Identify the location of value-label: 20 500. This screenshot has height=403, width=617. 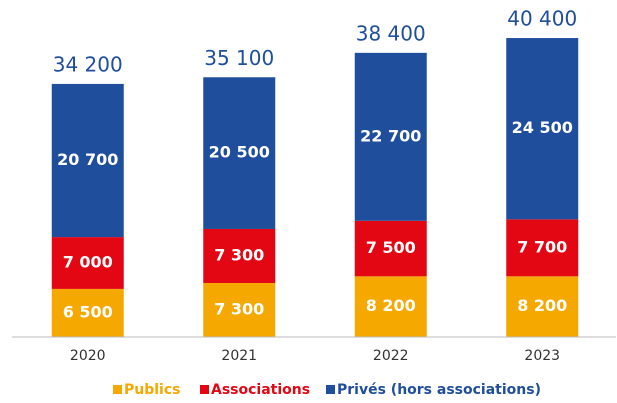
(239, 152).